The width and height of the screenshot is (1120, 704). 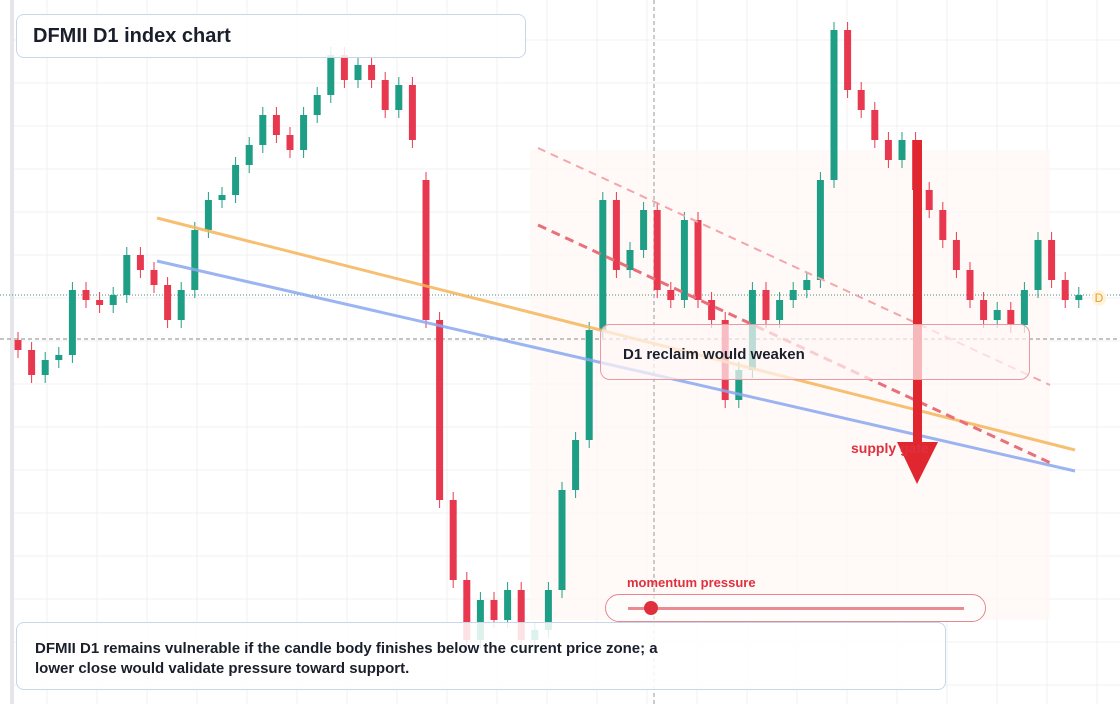 I want to click on slider-track, so click(x=796, y=608).